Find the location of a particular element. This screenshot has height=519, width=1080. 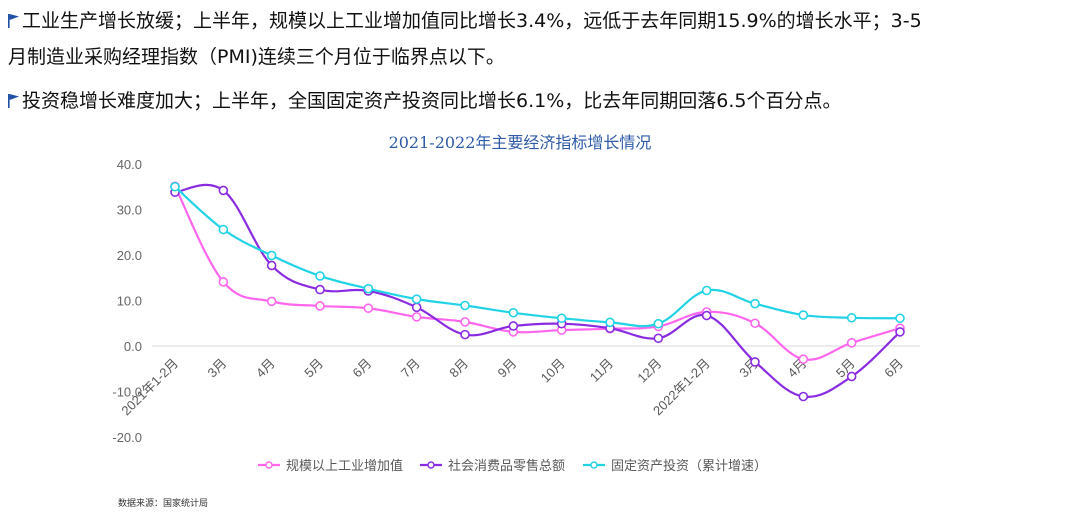

data-source-note: 数据来源：国家统计局 is located at coordinates (163, 504).